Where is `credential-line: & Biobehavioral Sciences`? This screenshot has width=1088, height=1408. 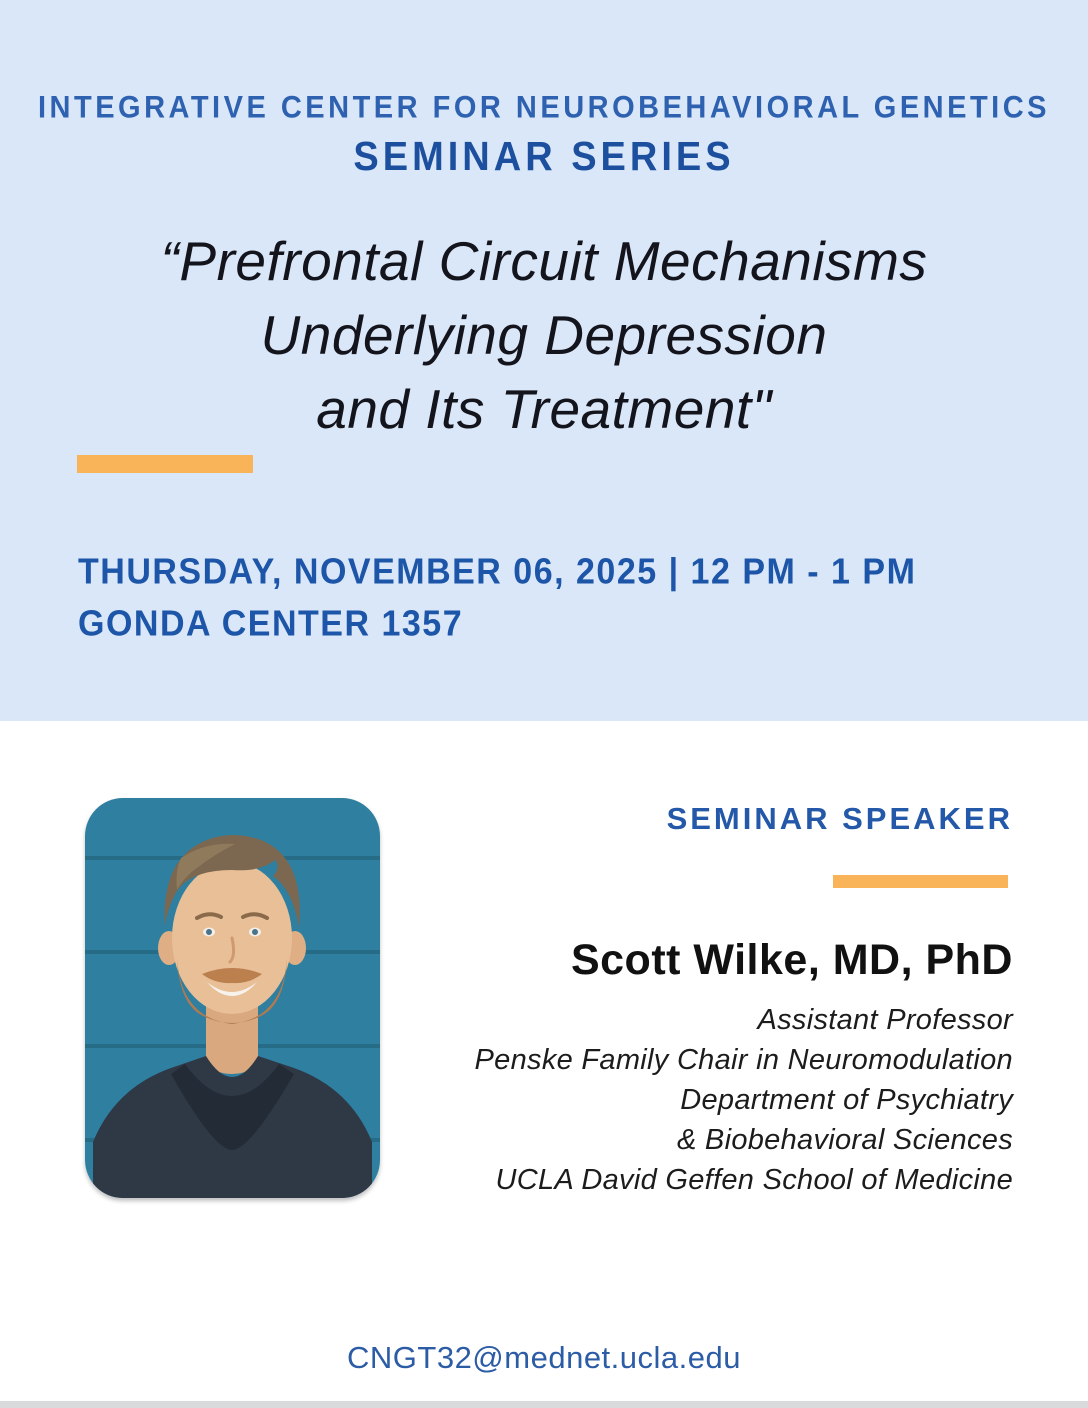
credential-line: & Biobehavioral Sciences is located at coordinates (844, 1140).